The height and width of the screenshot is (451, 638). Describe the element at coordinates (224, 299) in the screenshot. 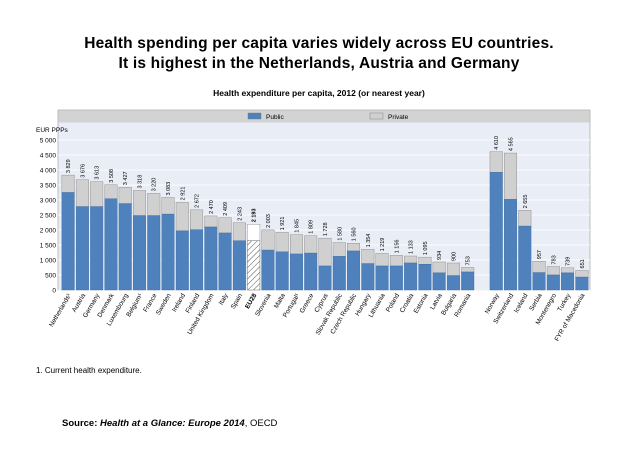

I see `x-category-label: Italy` at that location.